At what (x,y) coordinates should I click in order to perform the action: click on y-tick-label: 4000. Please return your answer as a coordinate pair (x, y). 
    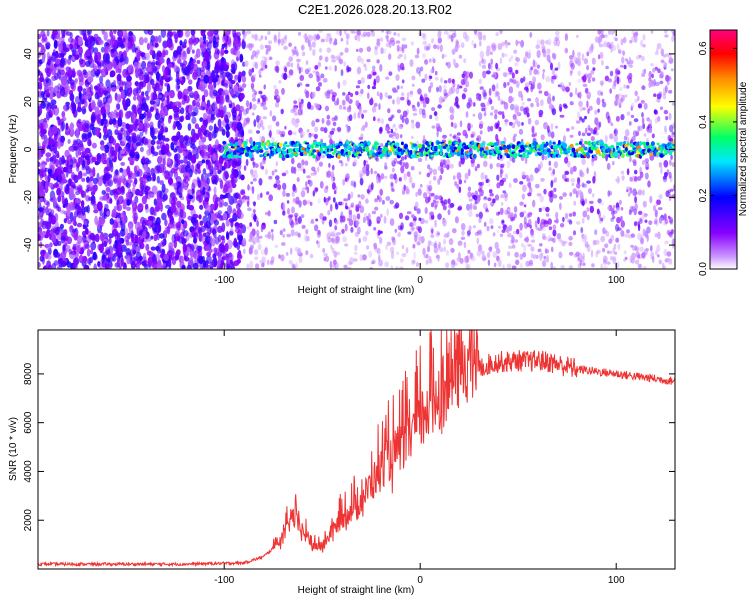
    Looking at the image, I should click on (28, 471).